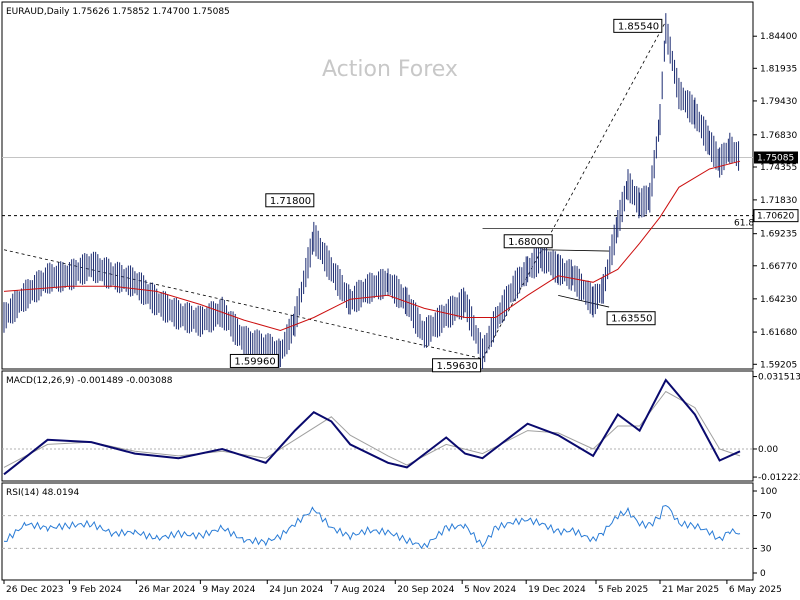 The width and height of the screenshot is (800, 600). I want to click on level-tag, so click(776, 216).